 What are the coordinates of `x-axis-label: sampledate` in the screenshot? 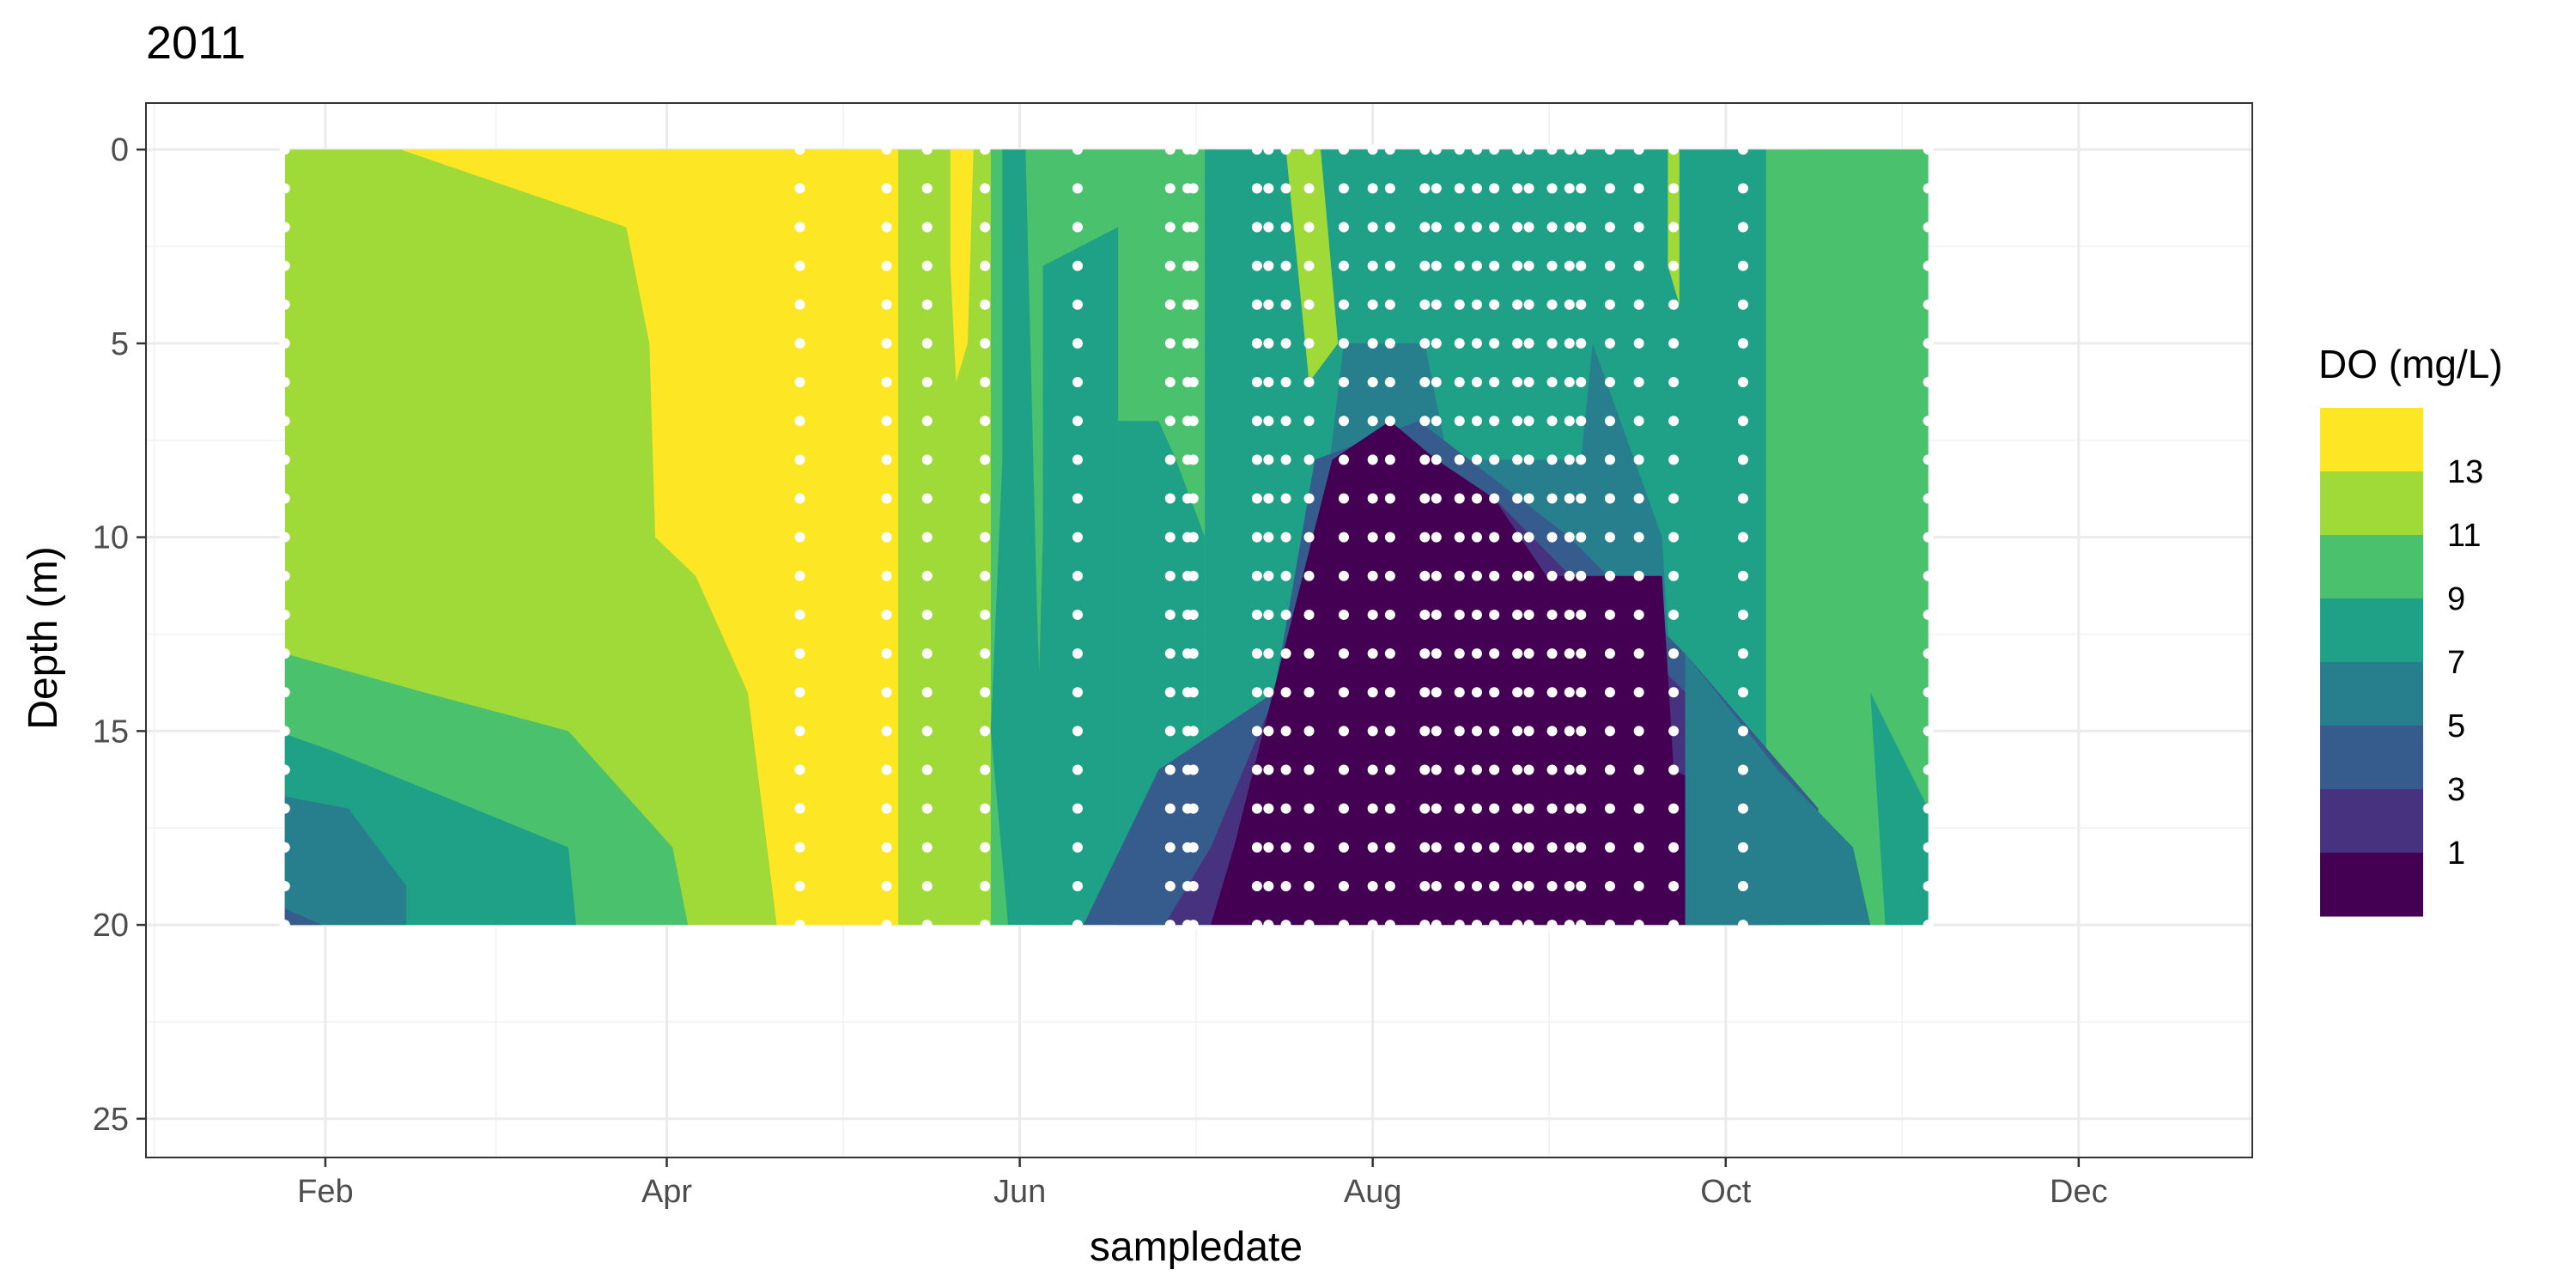 It's located at (1196, 1247).